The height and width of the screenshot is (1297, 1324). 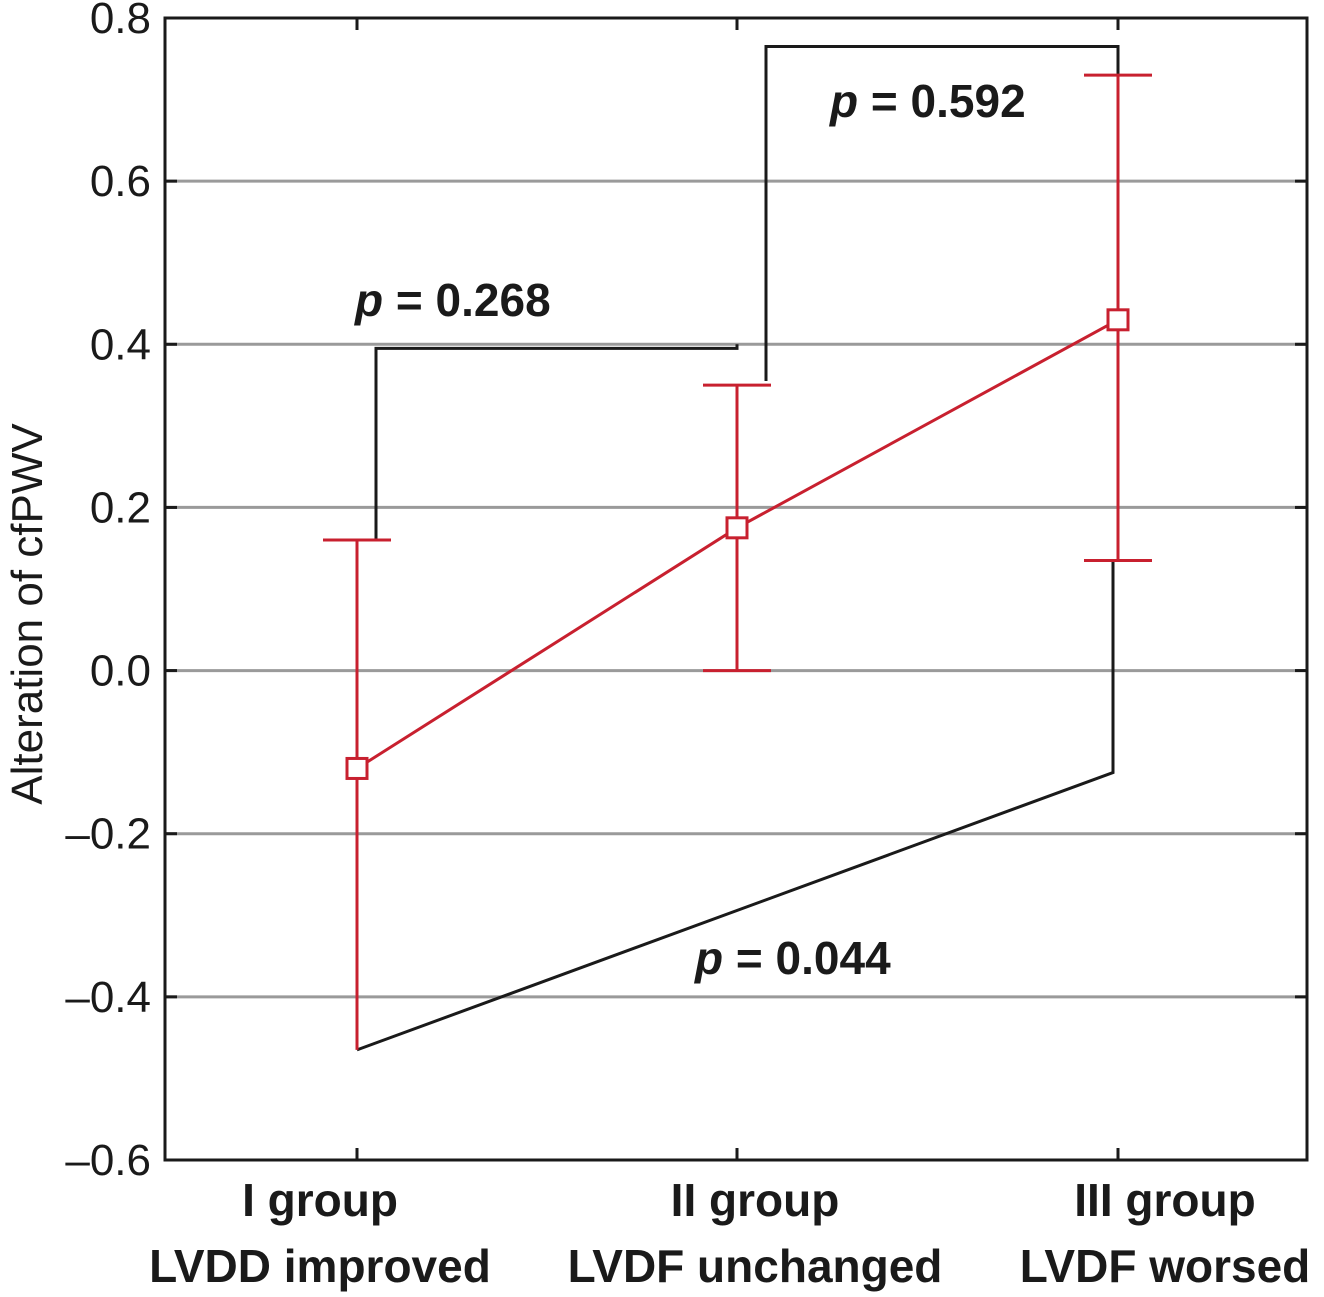 I want to click on y-tick-label: –0.2, so click(x=108, y=834).